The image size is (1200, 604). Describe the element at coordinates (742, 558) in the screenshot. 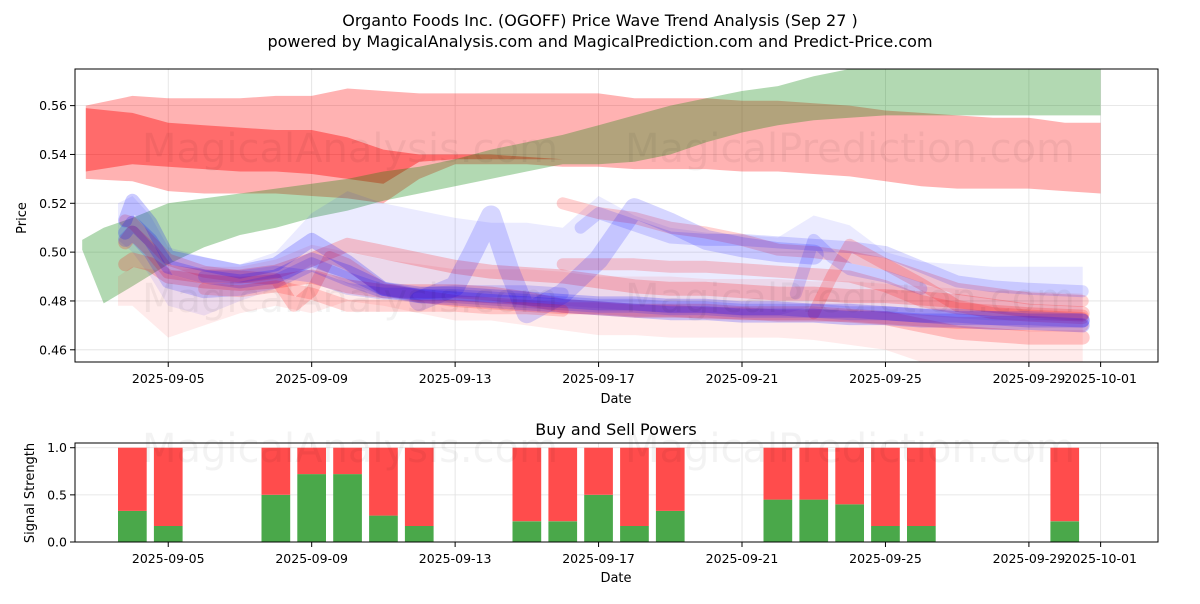

I see `signal-x-tick-label: 2025-09-21` at that location.